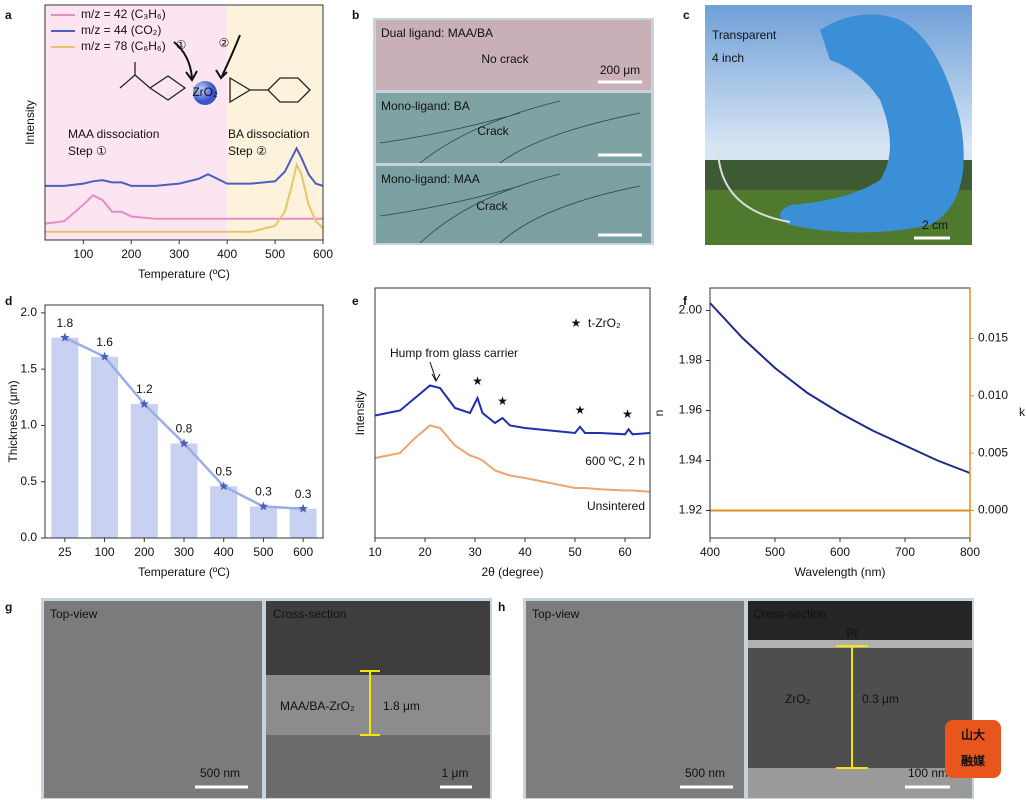 Image resolution: width=1026 pixels, height=800 pixels. What do you see at coordinates (355, 301) in the screenshot?
I see `panel-letter: e` at bounding box center [355, 301].